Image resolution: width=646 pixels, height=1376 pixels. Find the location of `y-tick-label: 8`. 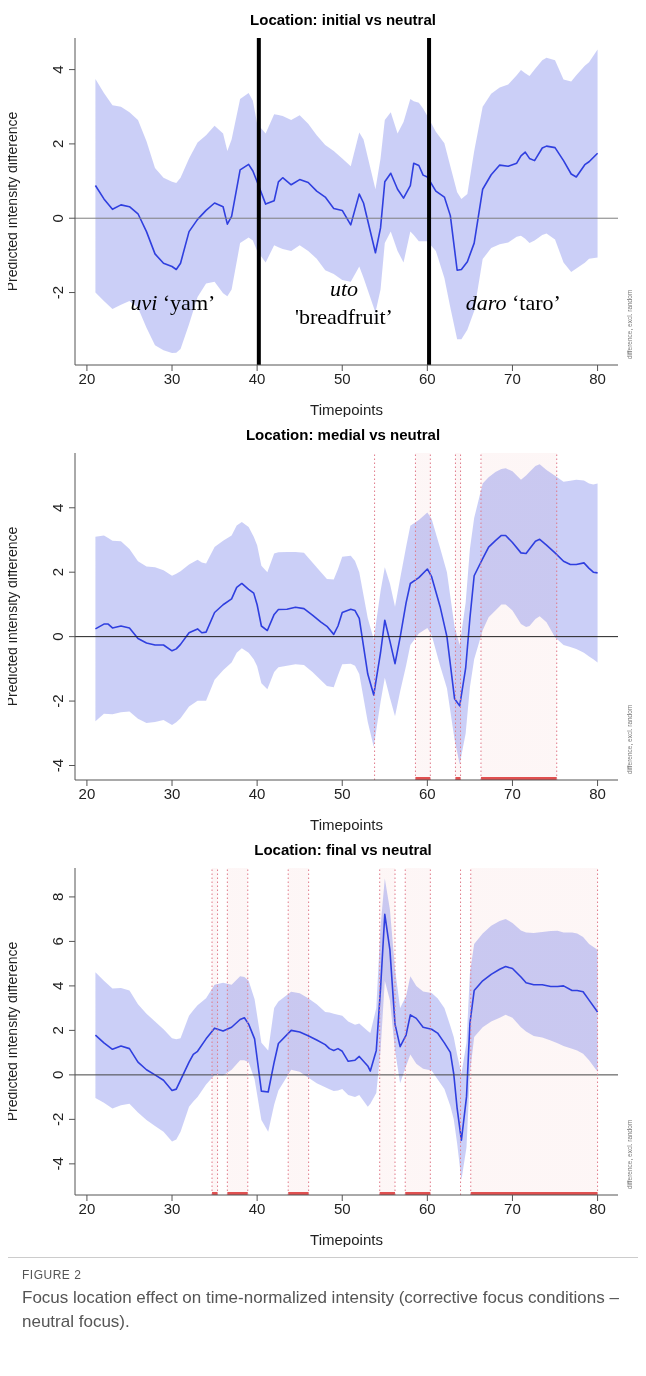

y-tick-label: 8 is located at coordinates (57, 897).